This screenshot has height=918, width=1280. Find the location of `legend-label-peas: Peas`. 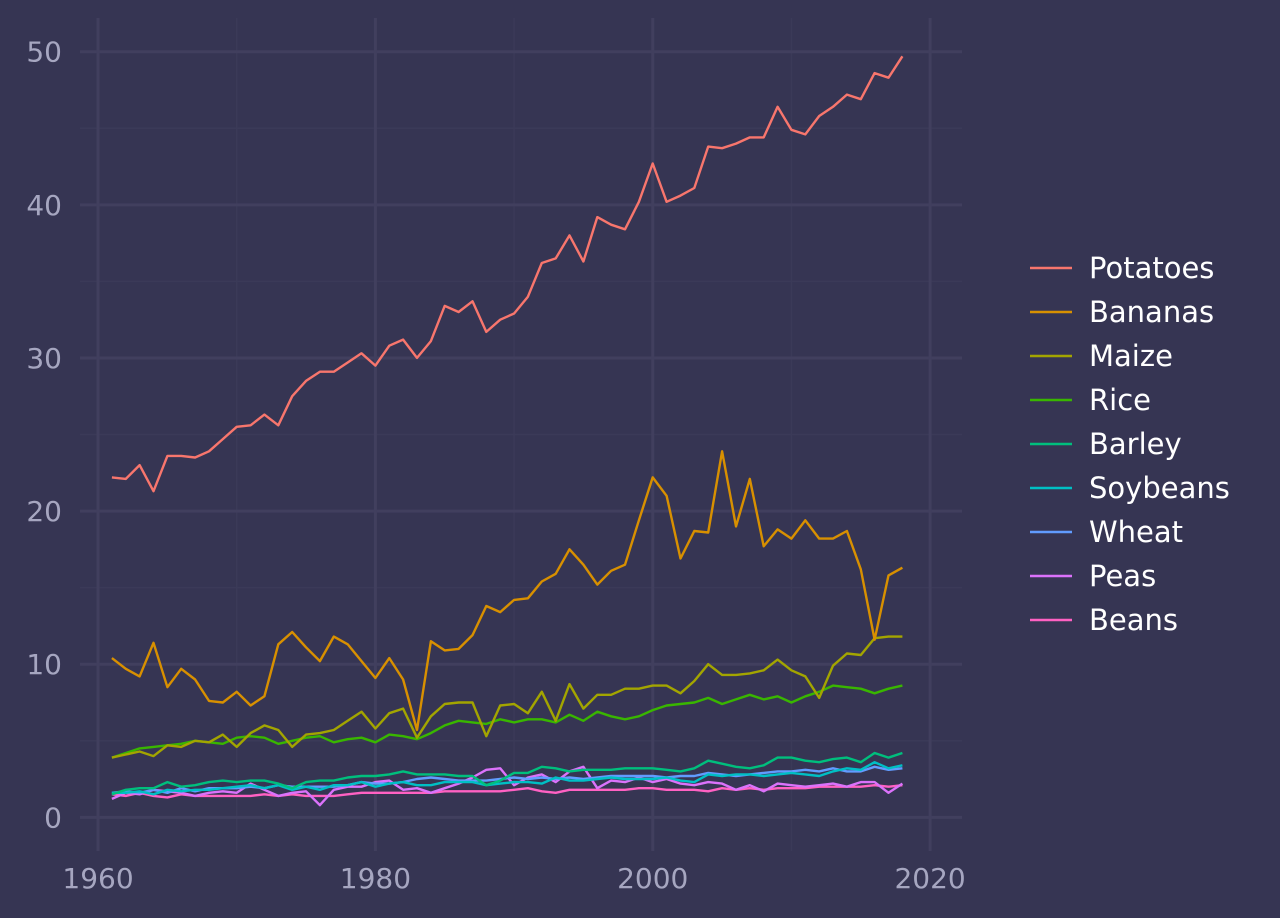

legend-label-peas: Peas is located at coordinates (1122, 576).